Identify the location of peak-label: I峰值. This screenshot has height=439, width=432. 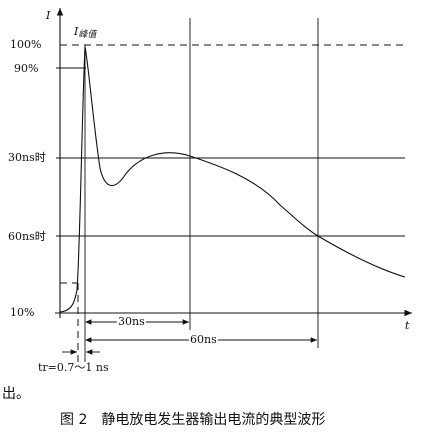
(85, 32).